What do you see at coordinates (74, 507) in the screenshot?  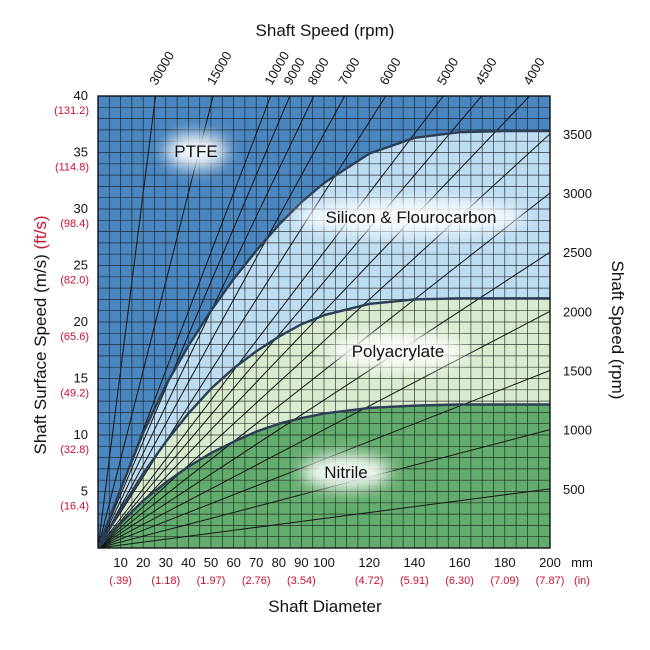 I see `y-tick-label-fts: (16.4)` at bounding box center [74, 507].